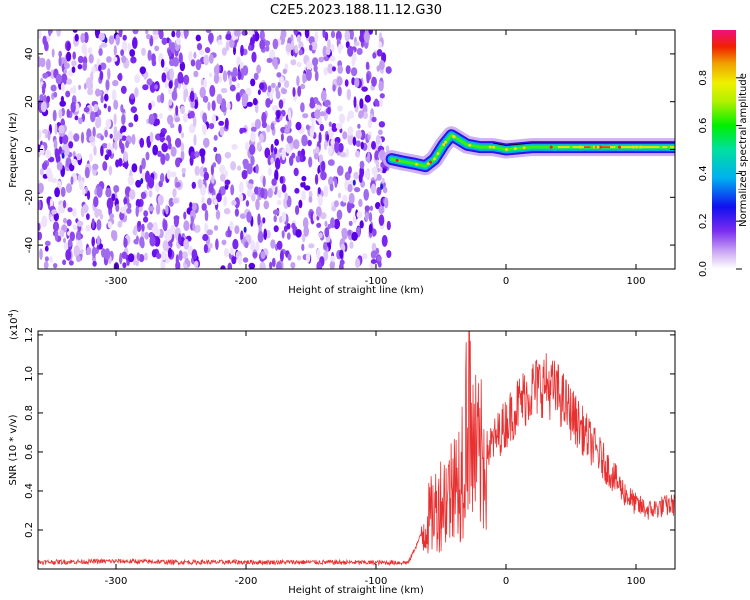  Describe the element at coordinates (11, 314) in the screenshot. I see `exponent-power: 4` at that location.